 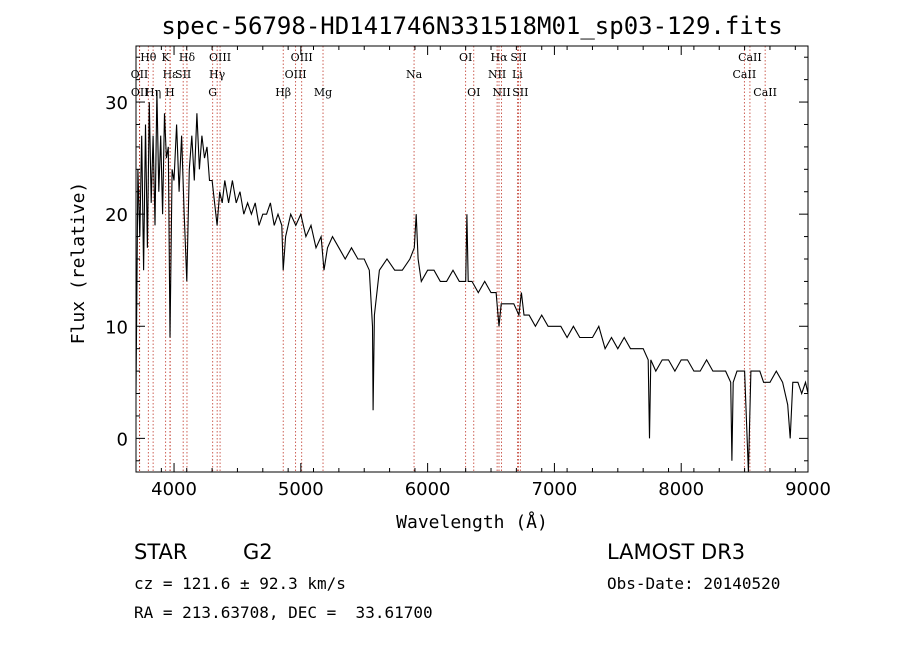 What do you see at coordinates (676, 552) in the screenshot?
I see `survey-name: LAMOST DR3` at bounding box center [676, 552].